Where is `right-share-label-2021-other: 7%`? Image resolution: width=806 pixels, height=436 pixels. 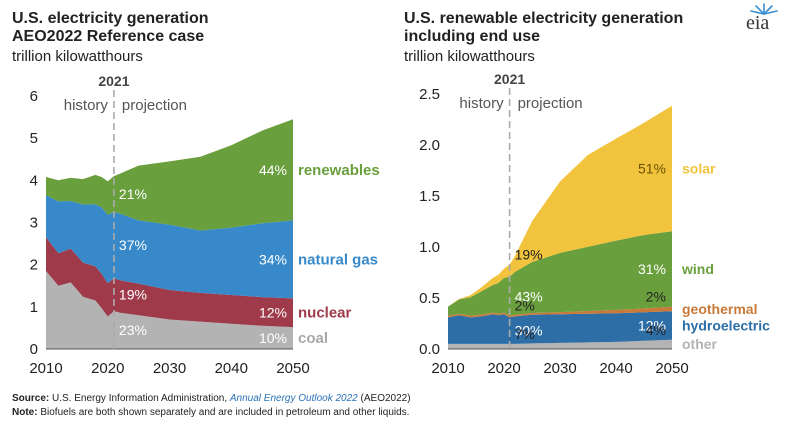 right-share-label-2021-other: 7% is located at coordinates (525, 334).